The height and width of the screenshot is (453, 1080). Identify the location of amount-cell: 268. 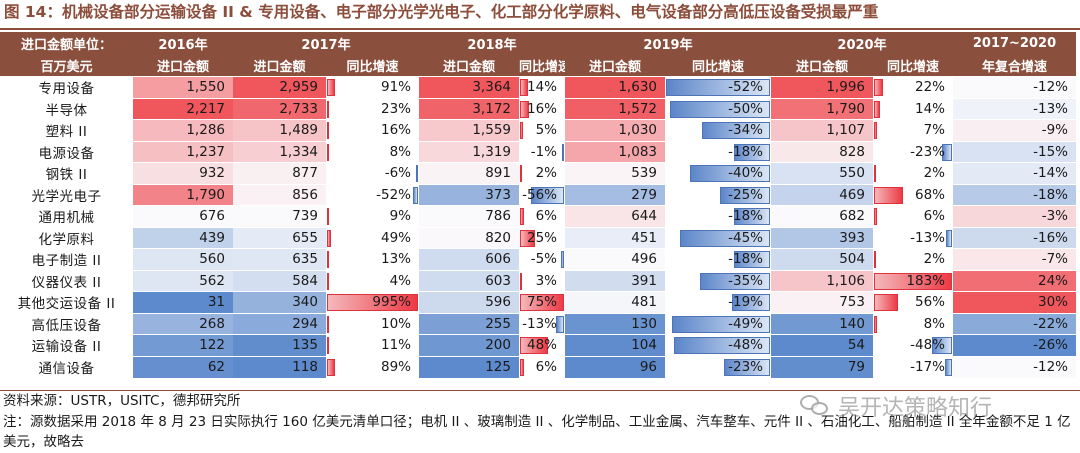
(183, 323).